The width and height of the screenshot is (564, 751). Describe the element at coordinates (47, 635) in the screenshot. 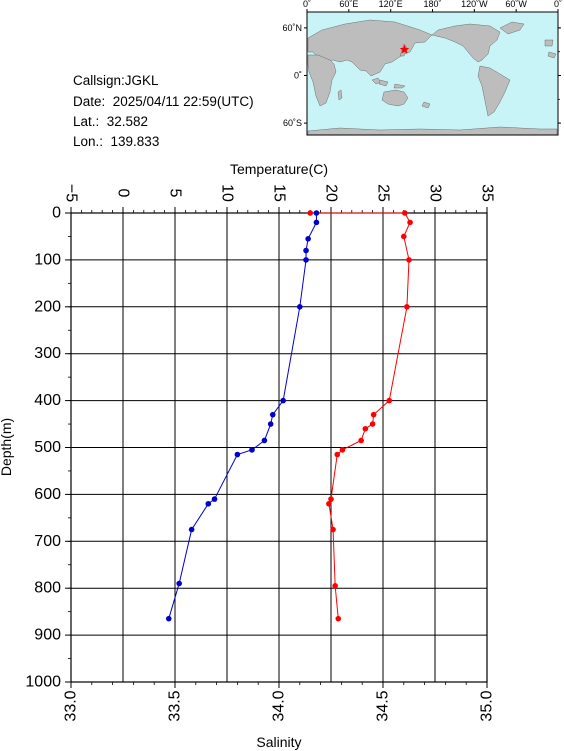

I see `depth-tick-label: 900` at that location.